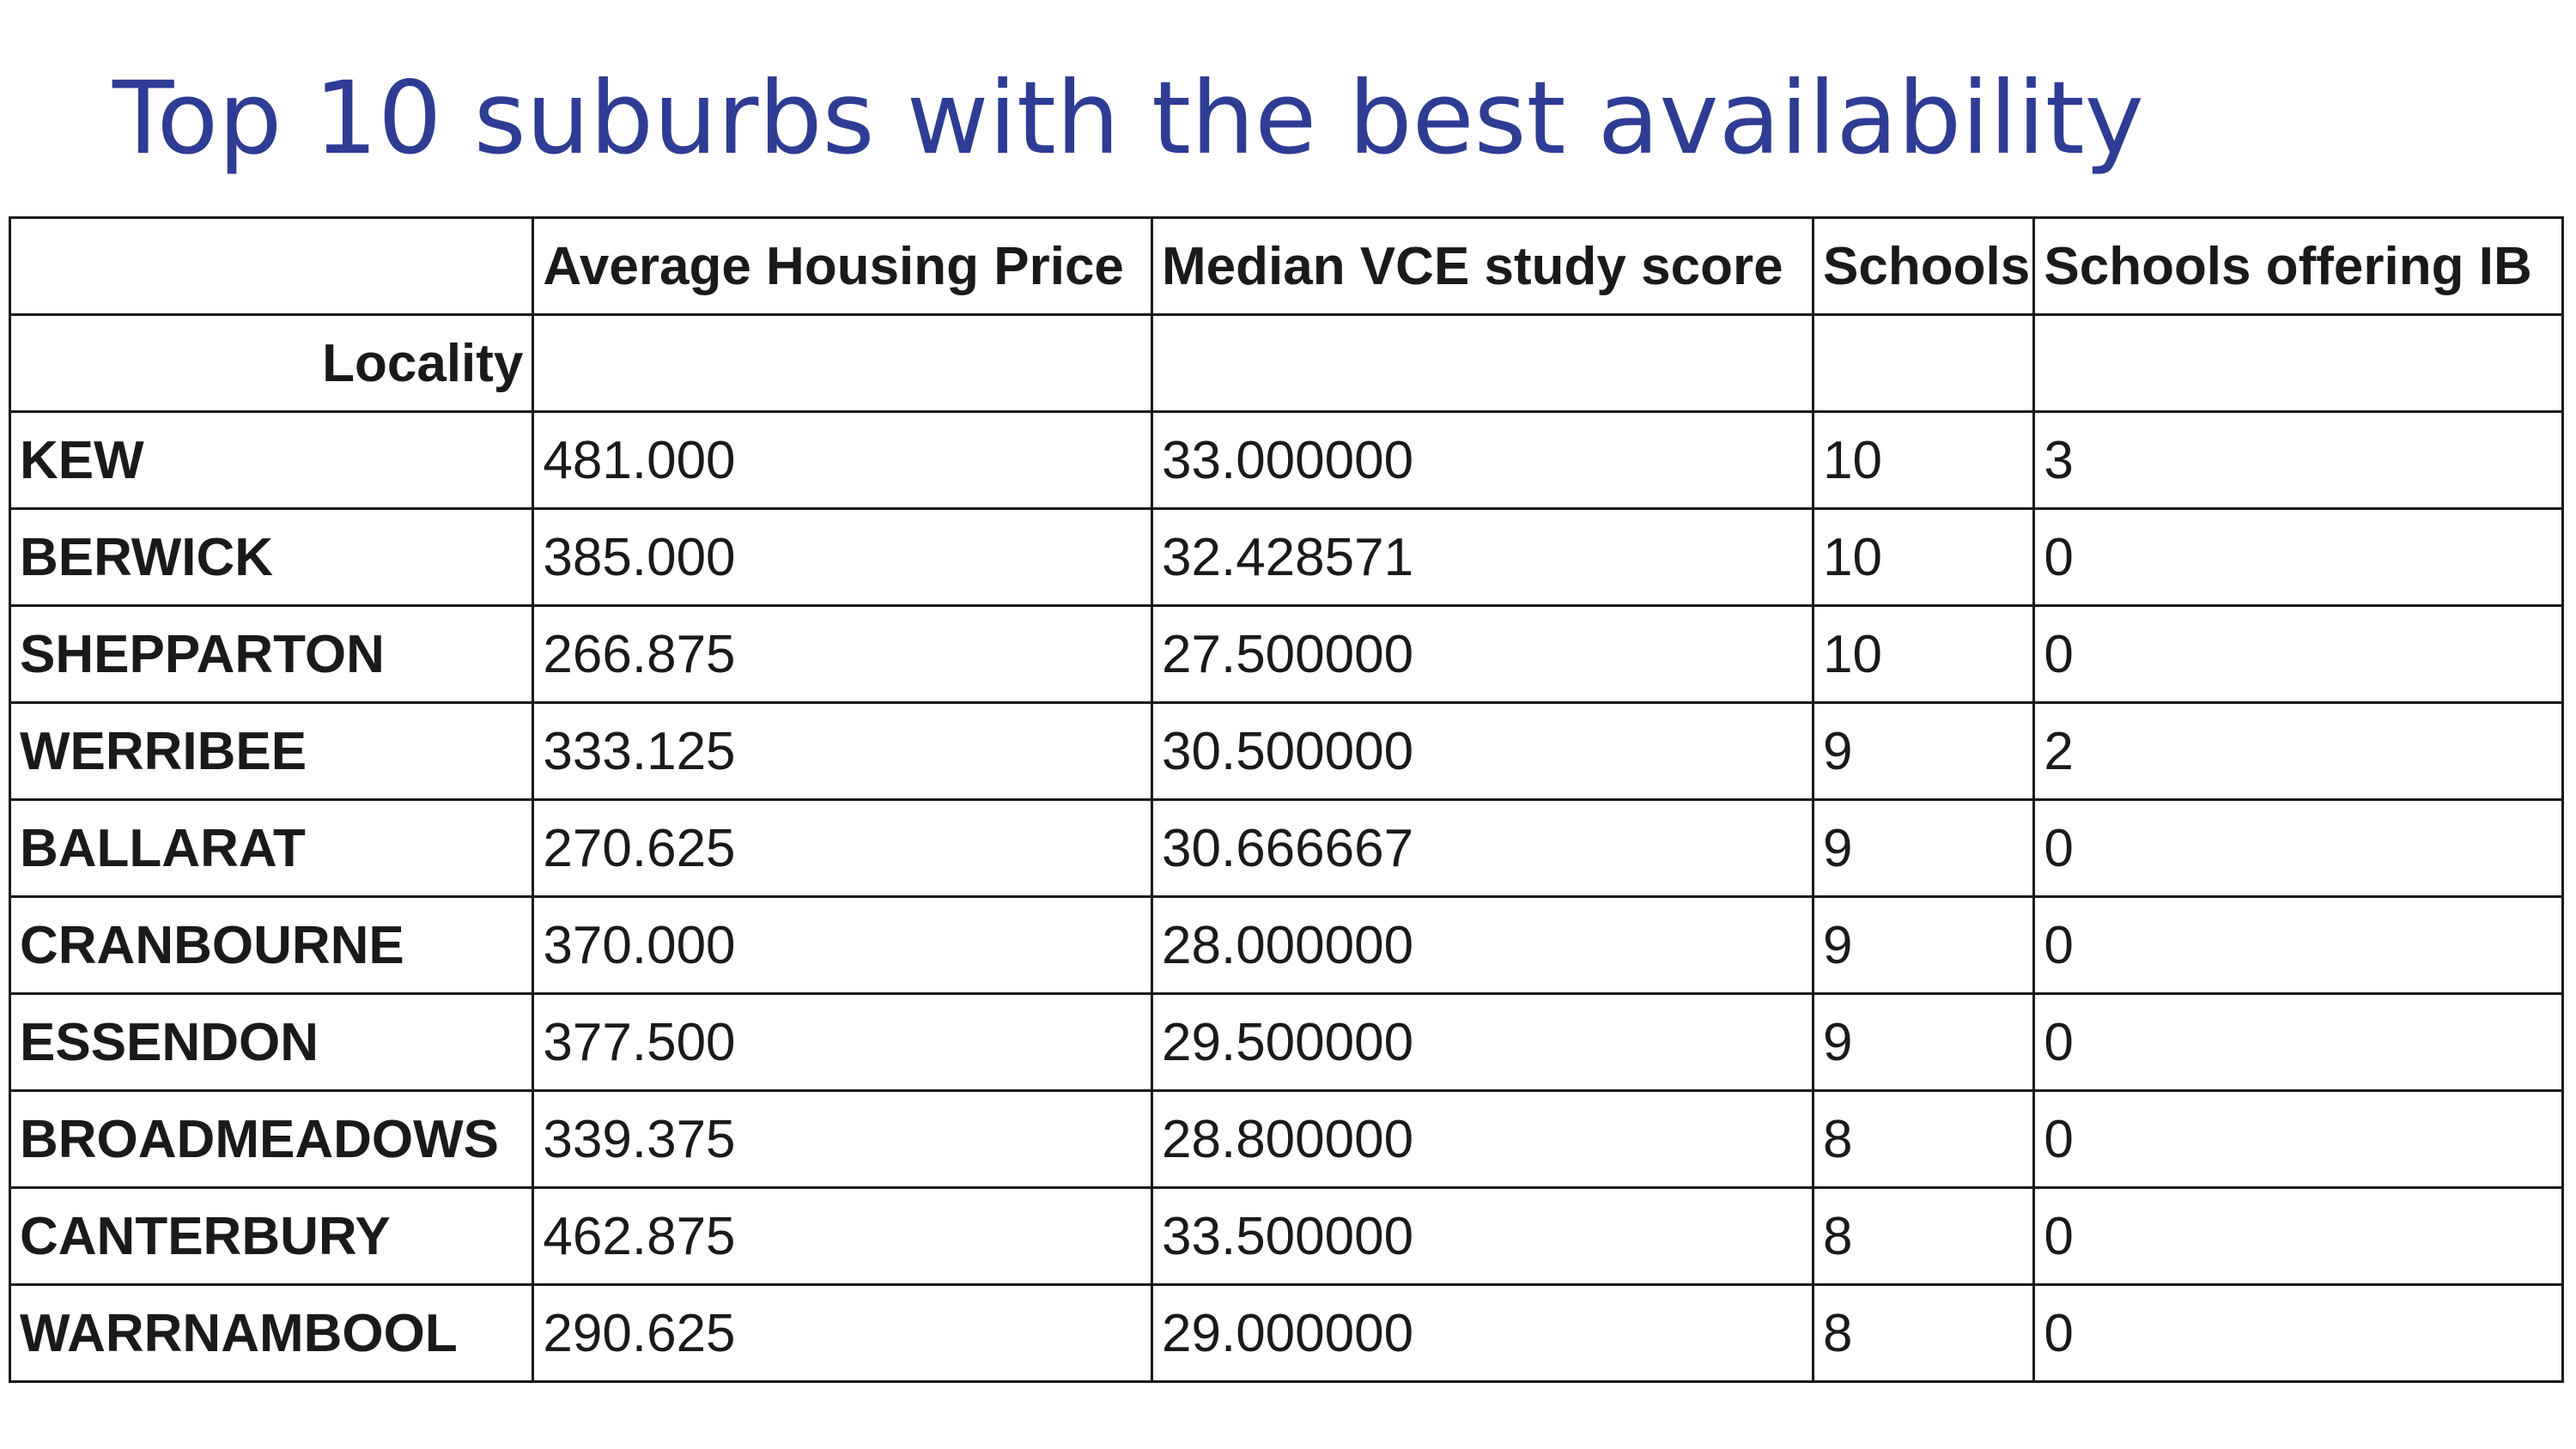 Image resolution: width=2576 pixels, height=1449 pixels. I want to click on median-vce-study-score-cell: 27.500000, so click(1483, 654).